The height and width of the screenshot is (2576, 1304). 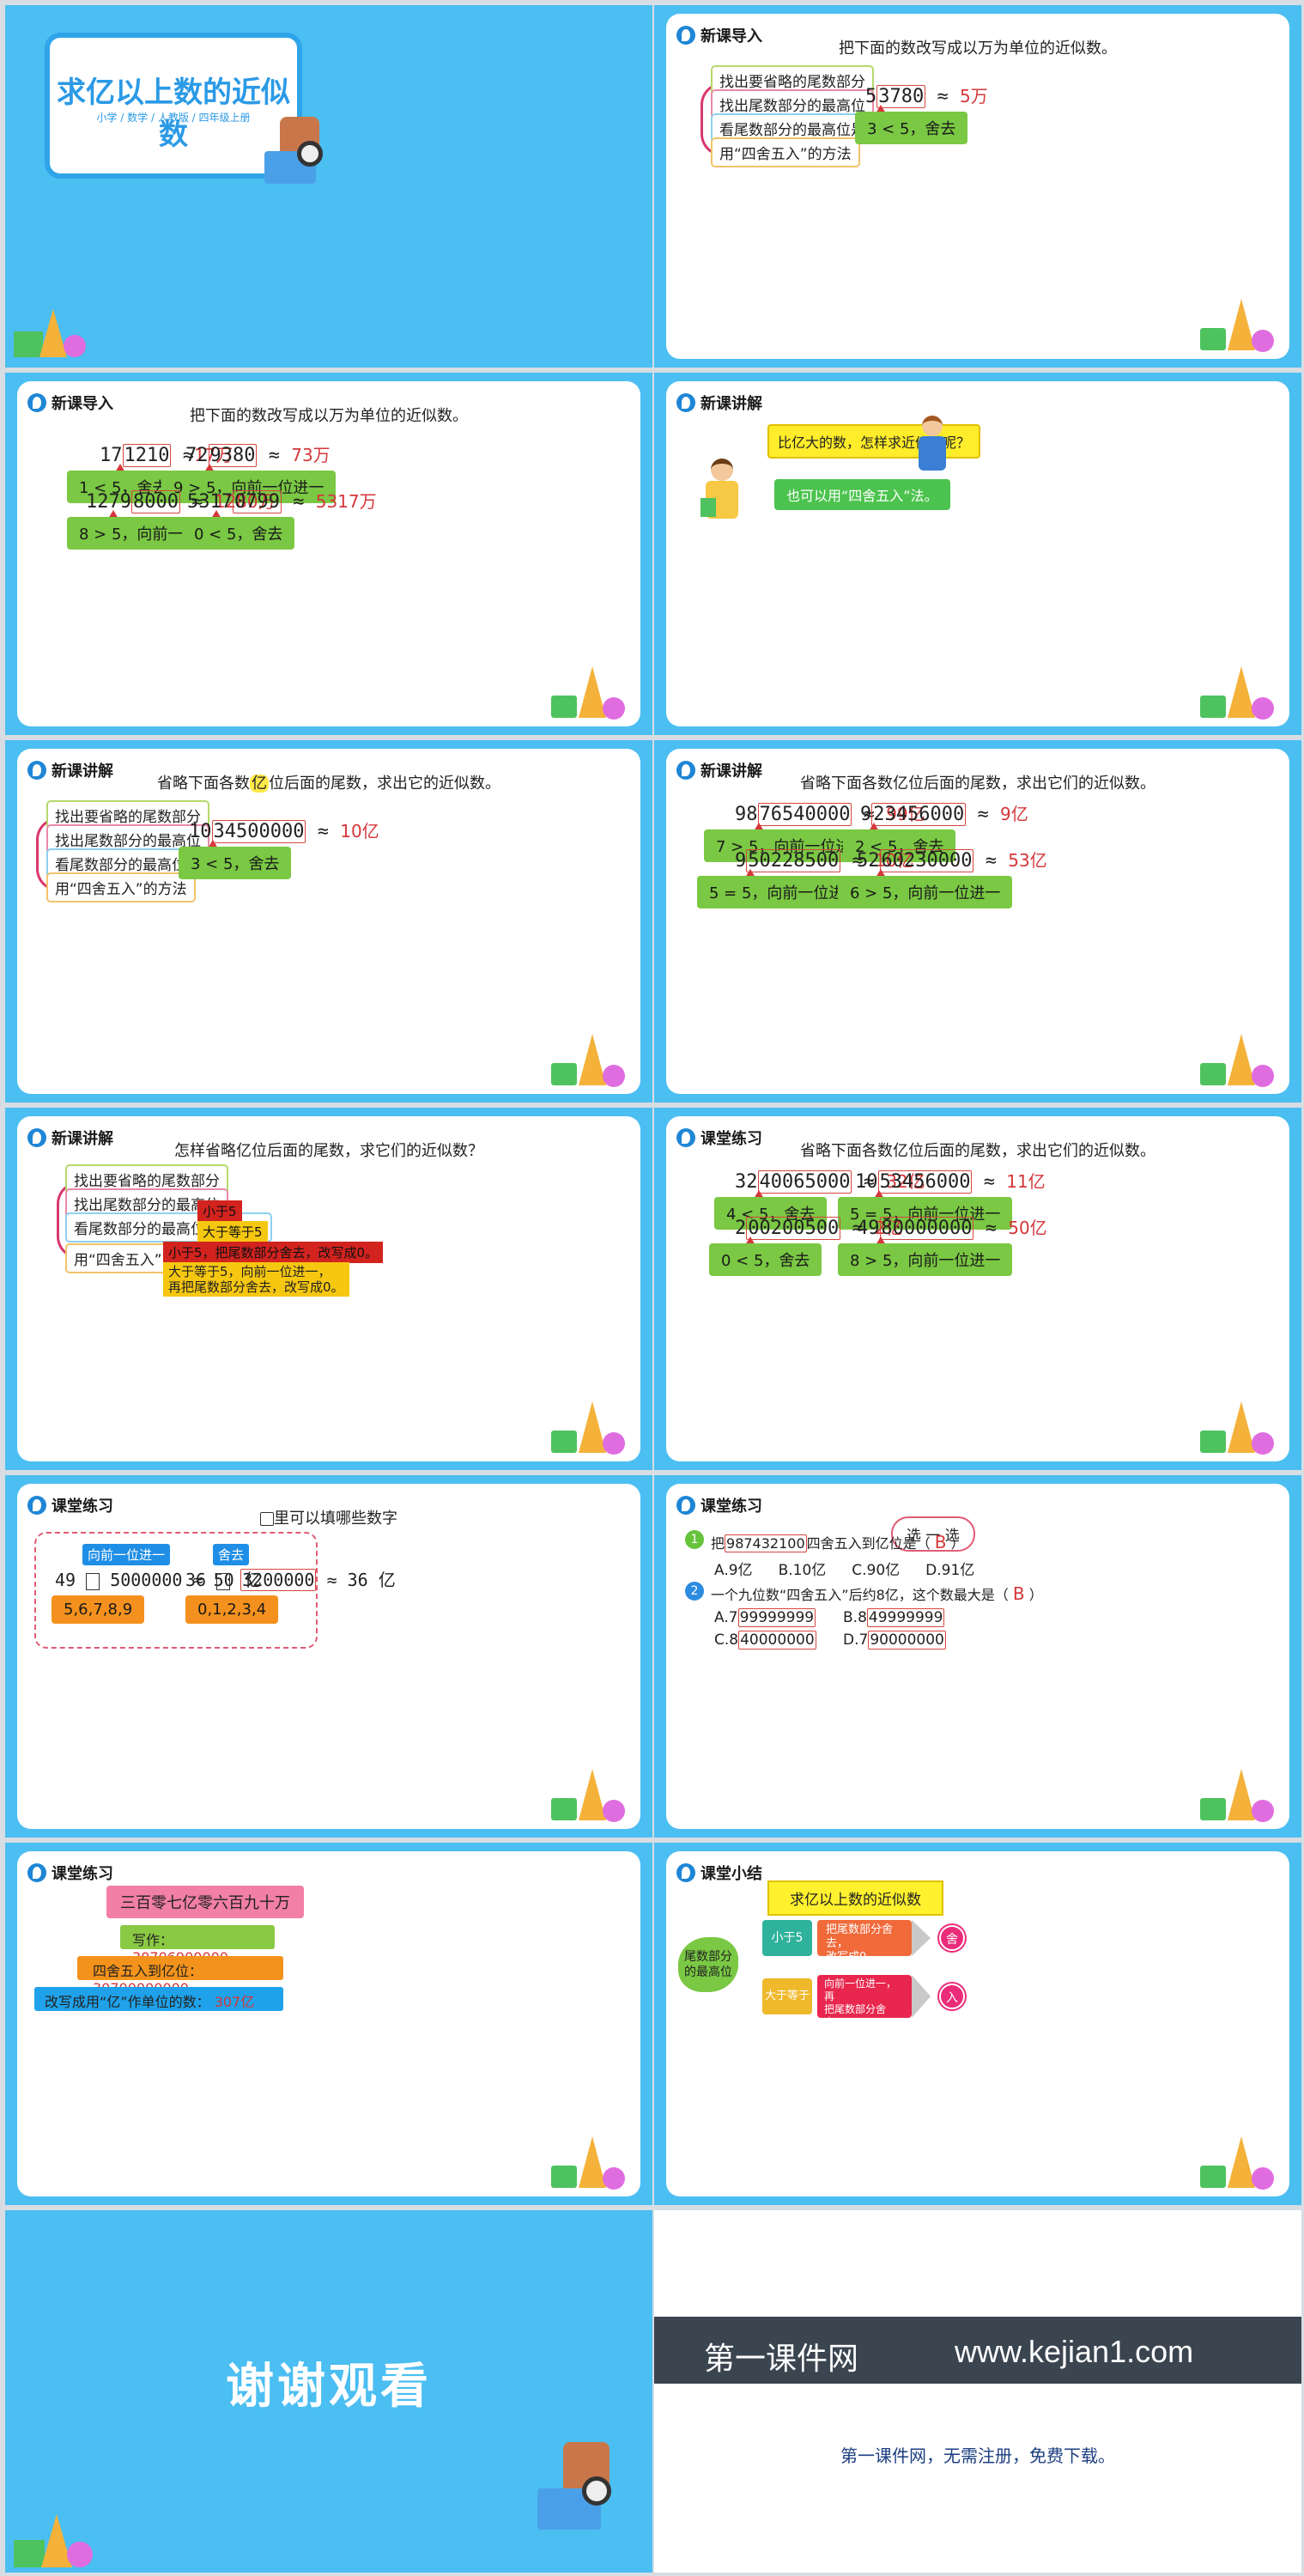 I want to click on expr-4: 53170799 ≈ 5317万, so click(x=282, y=501).